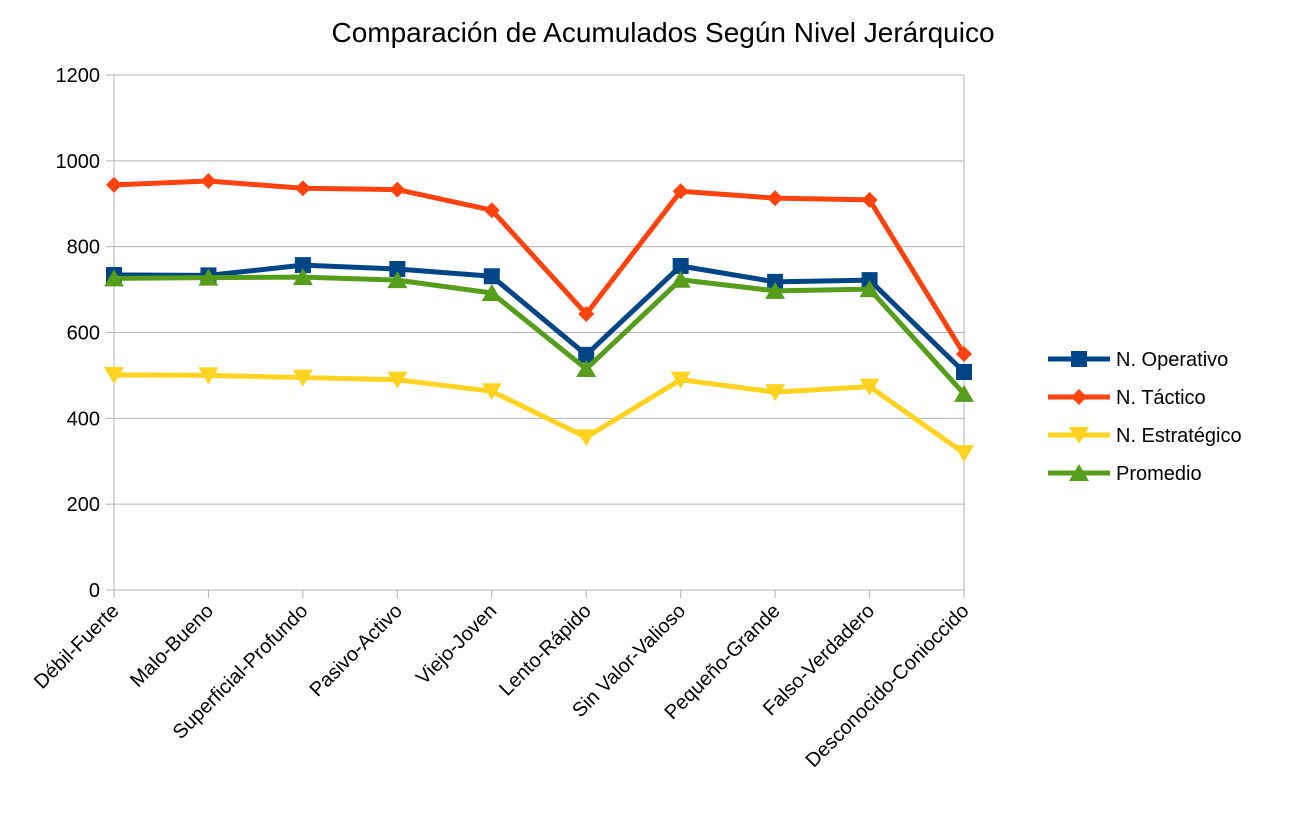  Describe the element at coordinates (78, 76) in the screenshot. I see `y-tick-label: 1200` at that location.